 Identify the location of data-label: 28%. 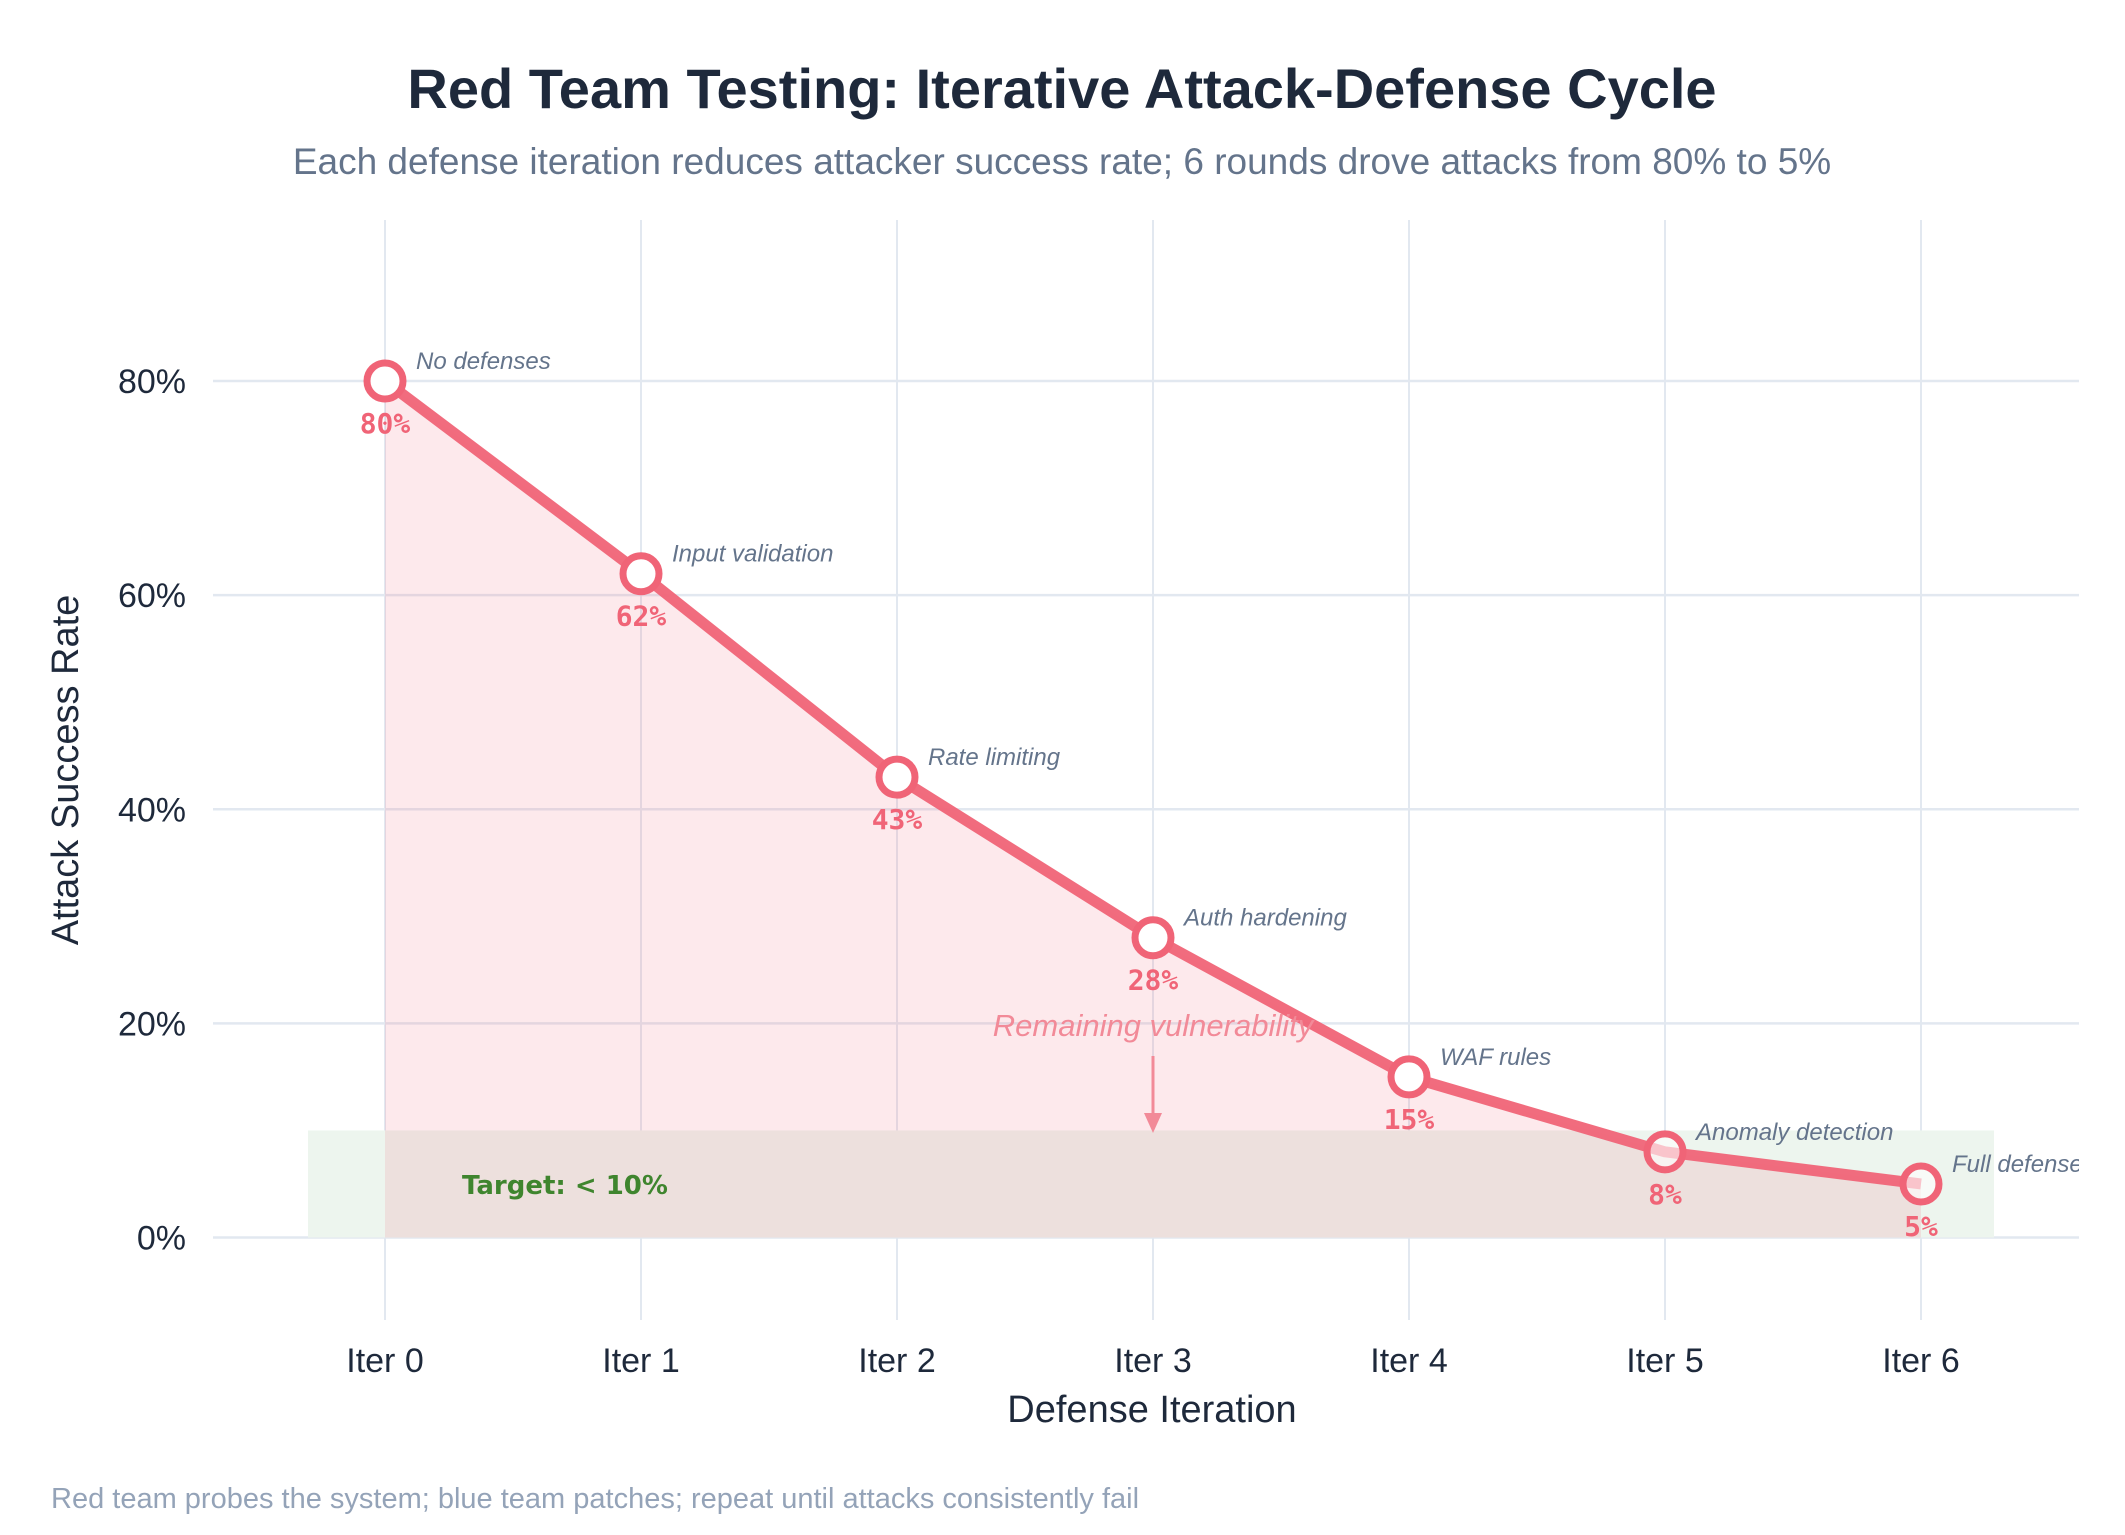
(1153, 980).